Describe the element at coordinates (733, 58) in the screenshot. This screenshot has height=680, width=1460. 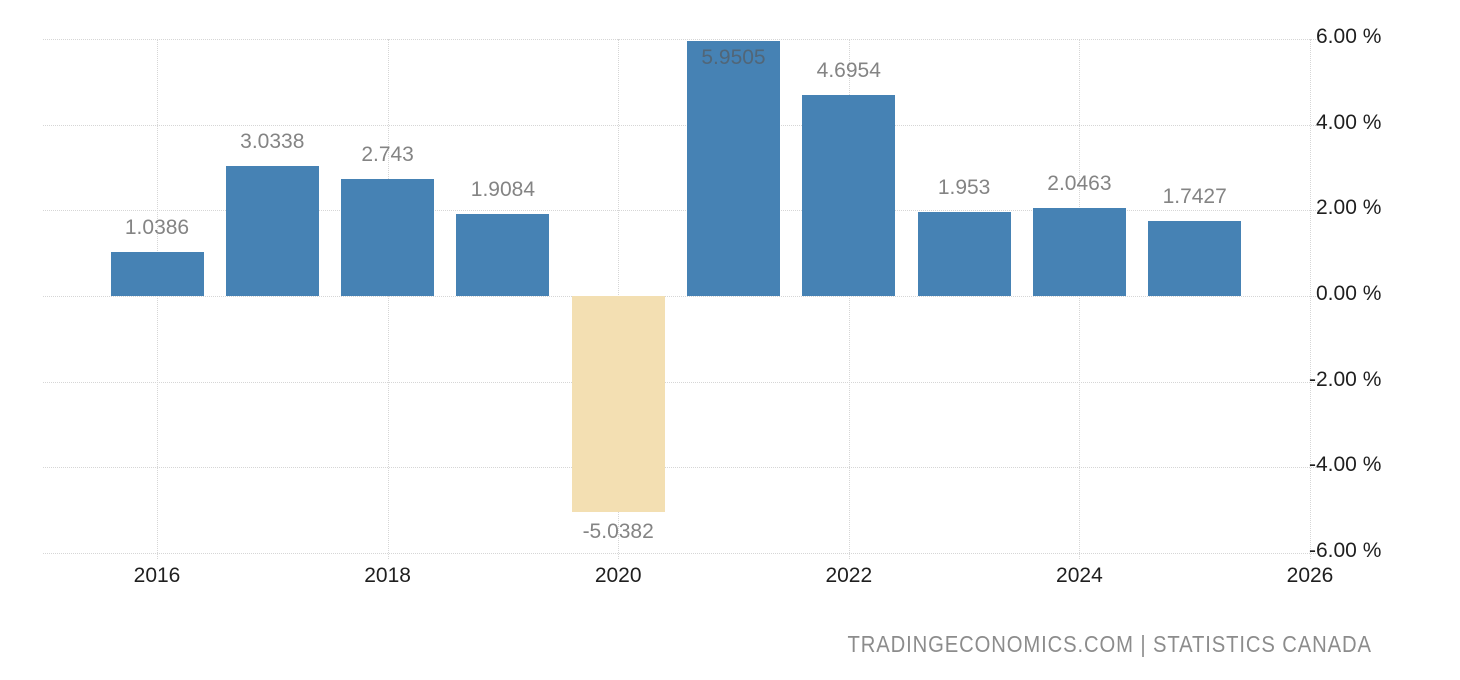
I see `bar-value-label-2021: 5.9505` at that location.